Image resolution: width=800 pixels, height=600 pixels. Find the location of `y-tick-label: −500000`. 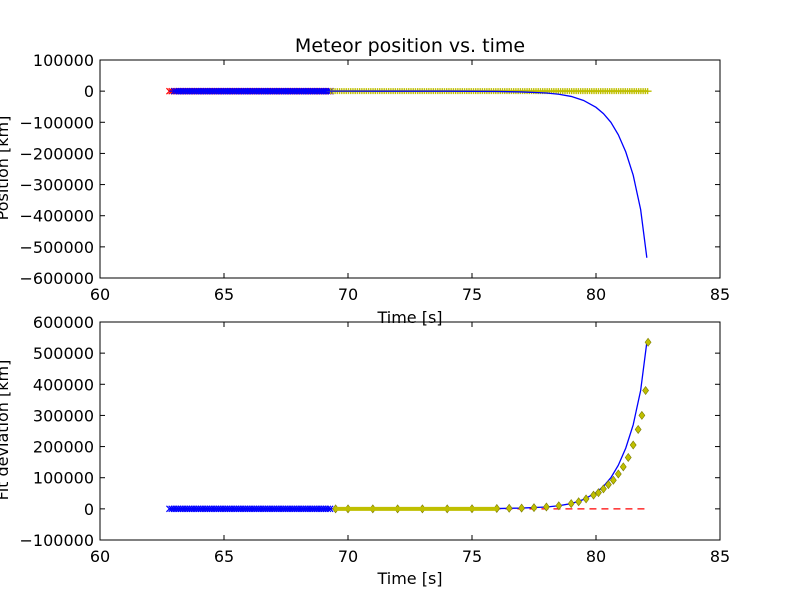

y-tick-label: −500000 is located at coordinates (57, 247).